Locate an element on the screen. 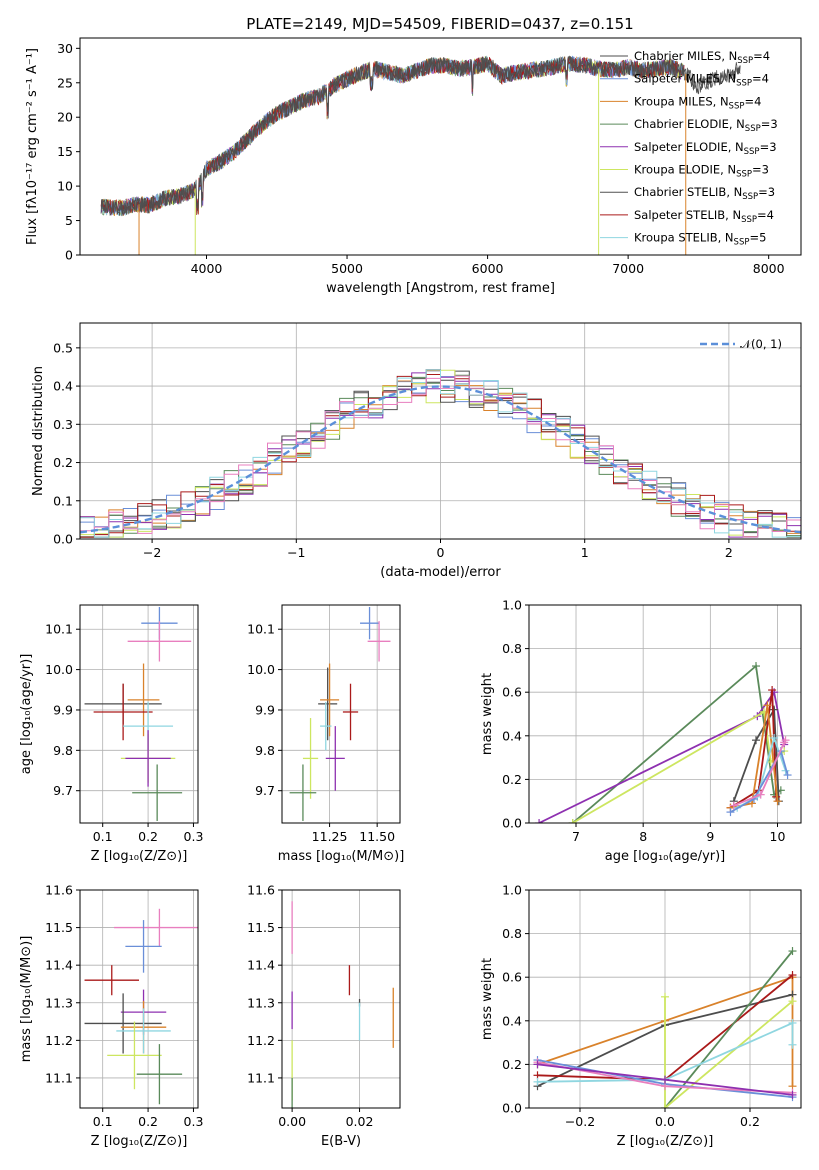 The height and width of the screenshot is (1170, 819). x-tick-label: 0.1 is located at coordinates (103, 836).